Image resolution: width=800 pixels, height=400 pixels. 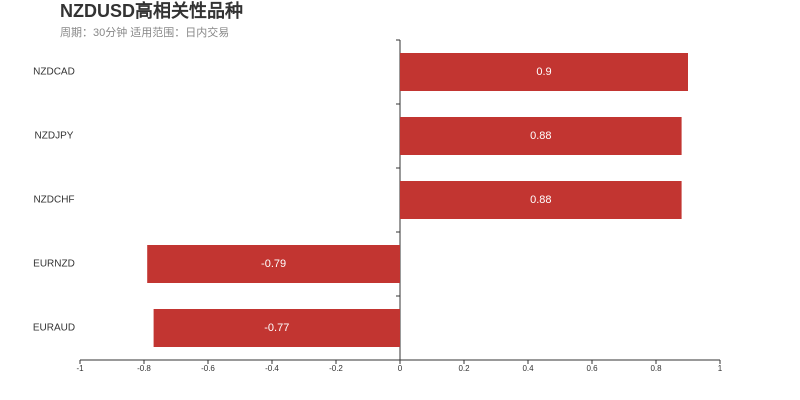 What do you see at coordinates (400, 368) in the screenshot?
I see `x-tick-label: 0` at bounding box center [400, 368].